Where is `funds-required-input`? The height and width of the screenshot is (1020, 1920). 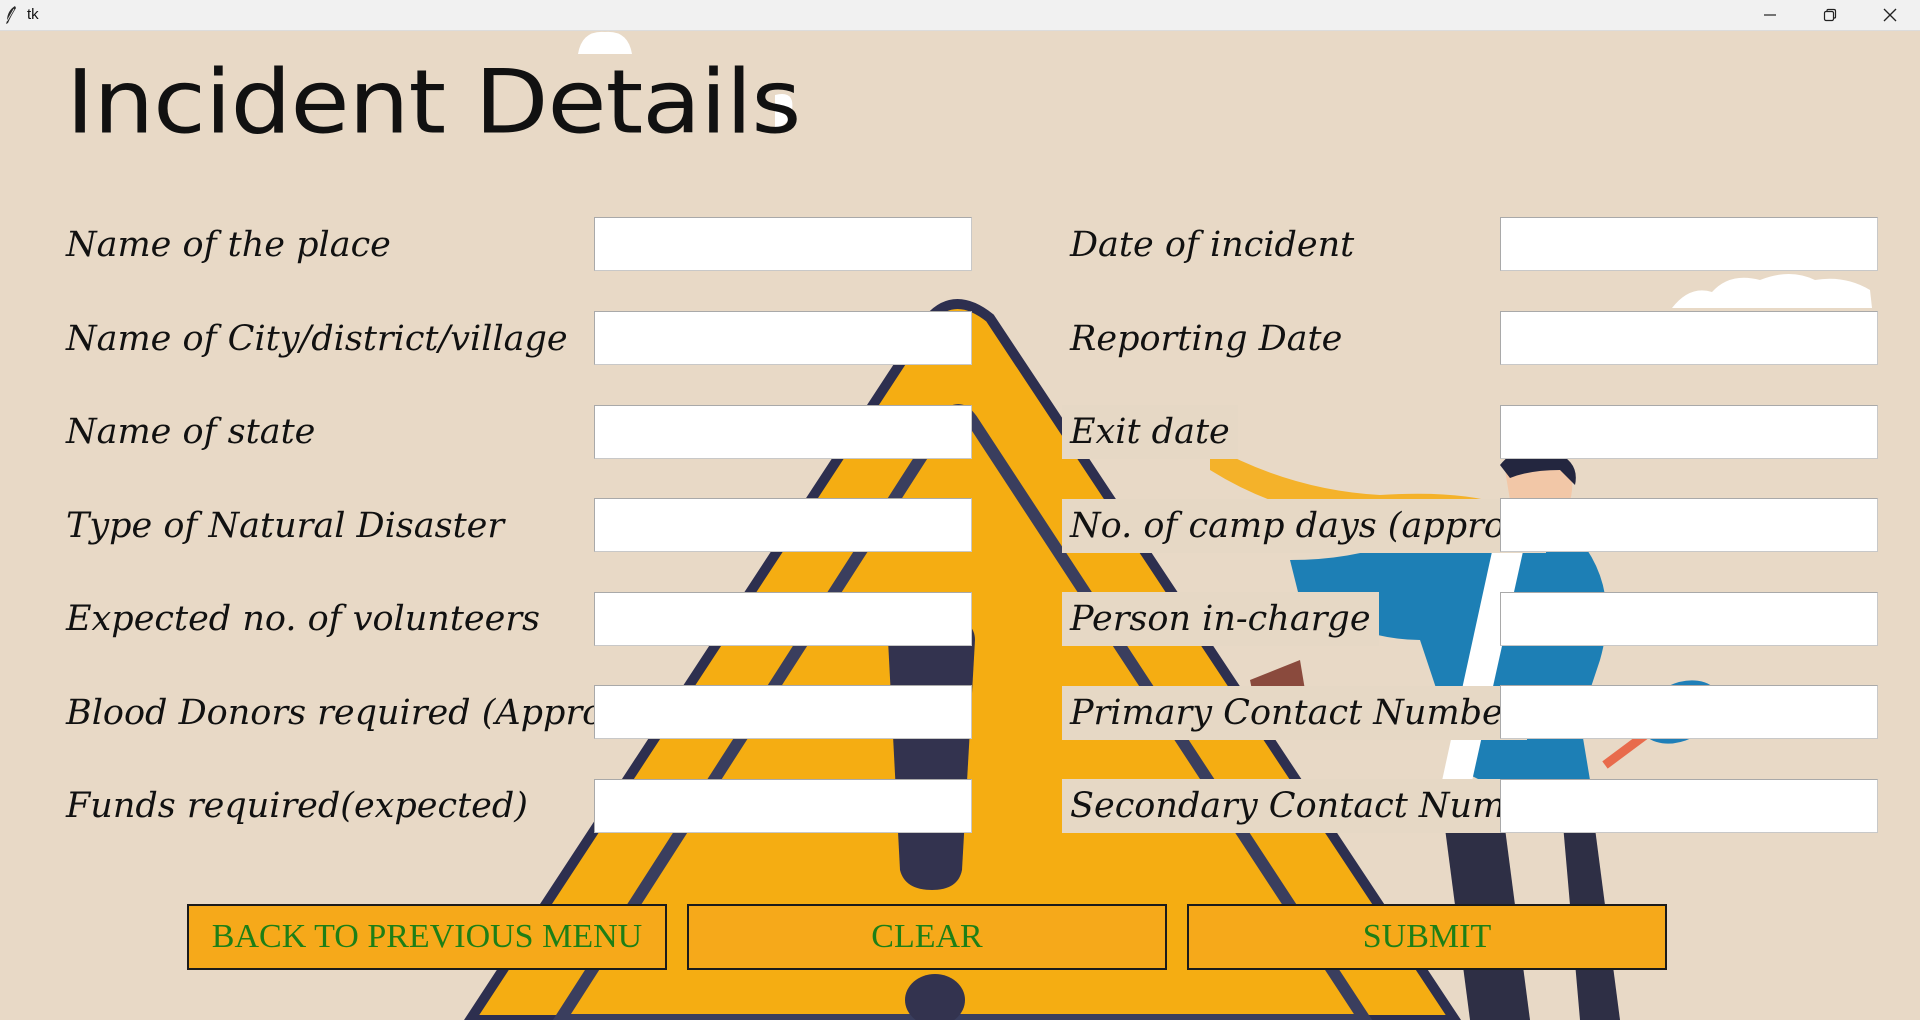 funds-required-input is located at coordinates (783, 806).